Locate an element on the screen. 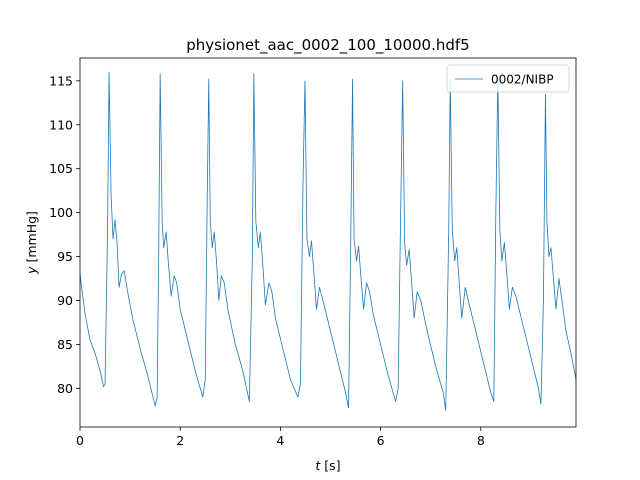 Image resolution: width=640 pixels, height=480 pixels. x-tick-label: 8 is located at coordinates (481, 440).